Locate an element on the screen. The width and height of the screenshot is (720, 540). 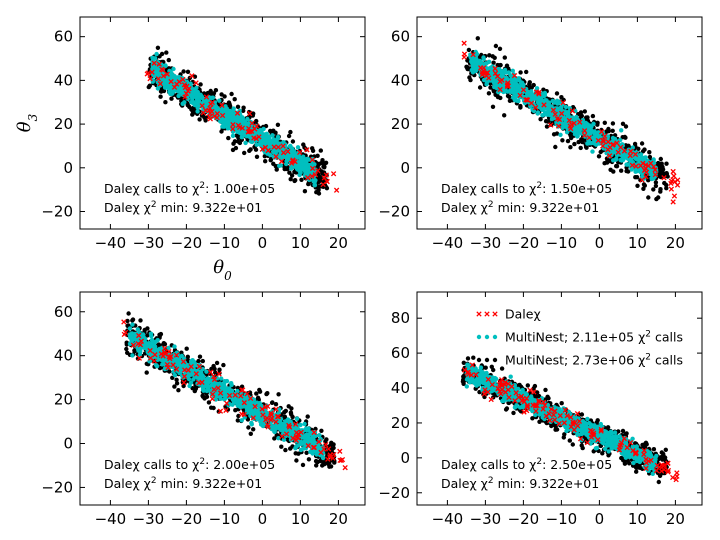
points is located at coordinates (242, 120).